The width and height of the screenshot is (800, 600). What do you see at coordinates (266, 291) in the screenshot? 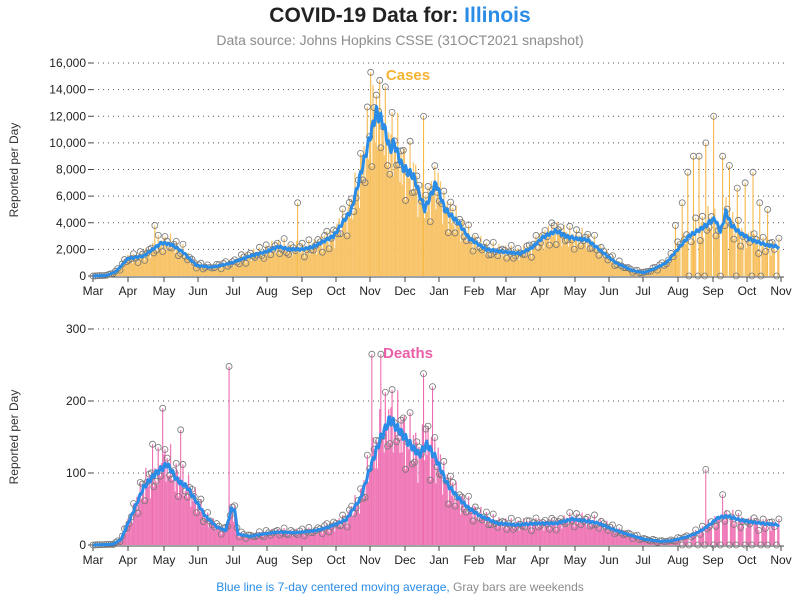
I see `cases-xtick-label: Aug` at bounding box center [266, 291].